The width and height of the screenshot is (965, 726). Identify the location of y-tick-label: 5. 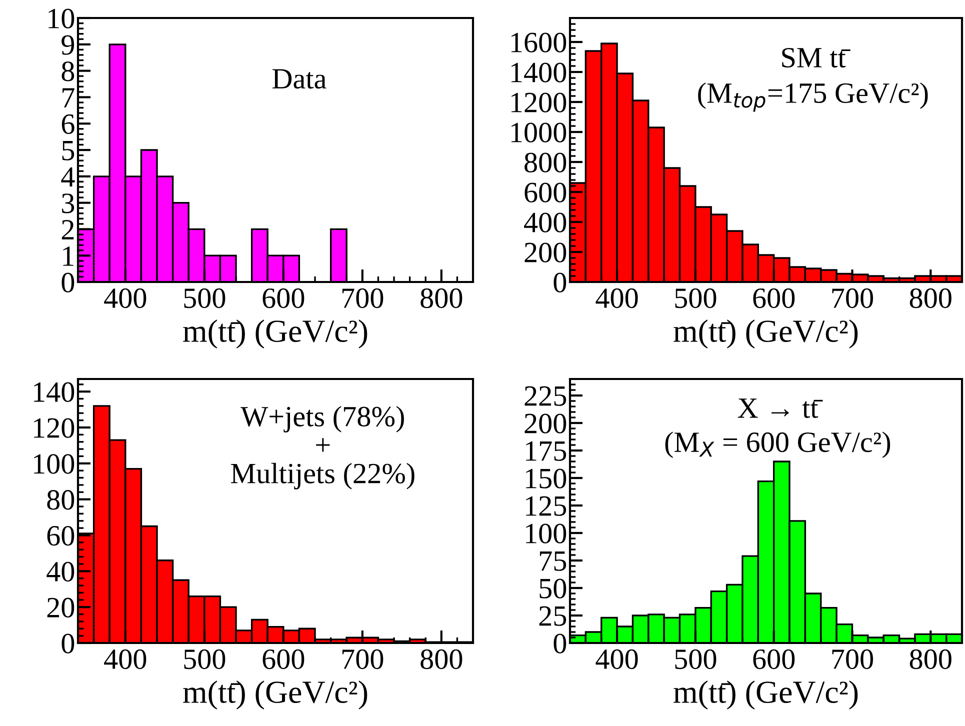
(68, 150).